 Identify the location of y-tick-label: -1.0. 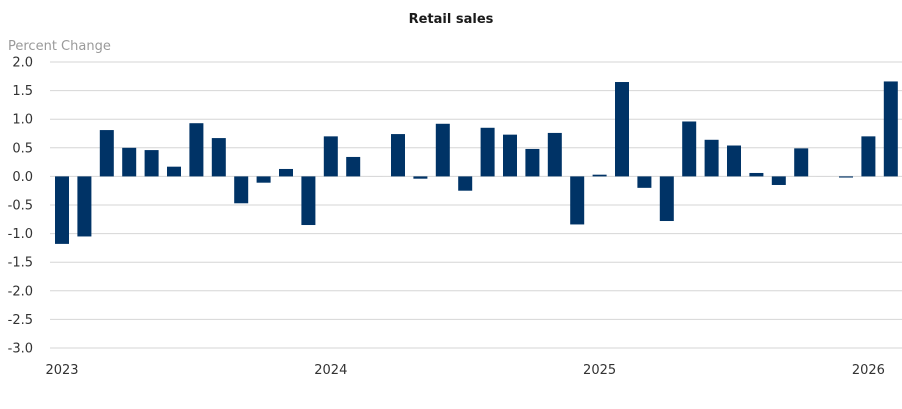
(20, 234).